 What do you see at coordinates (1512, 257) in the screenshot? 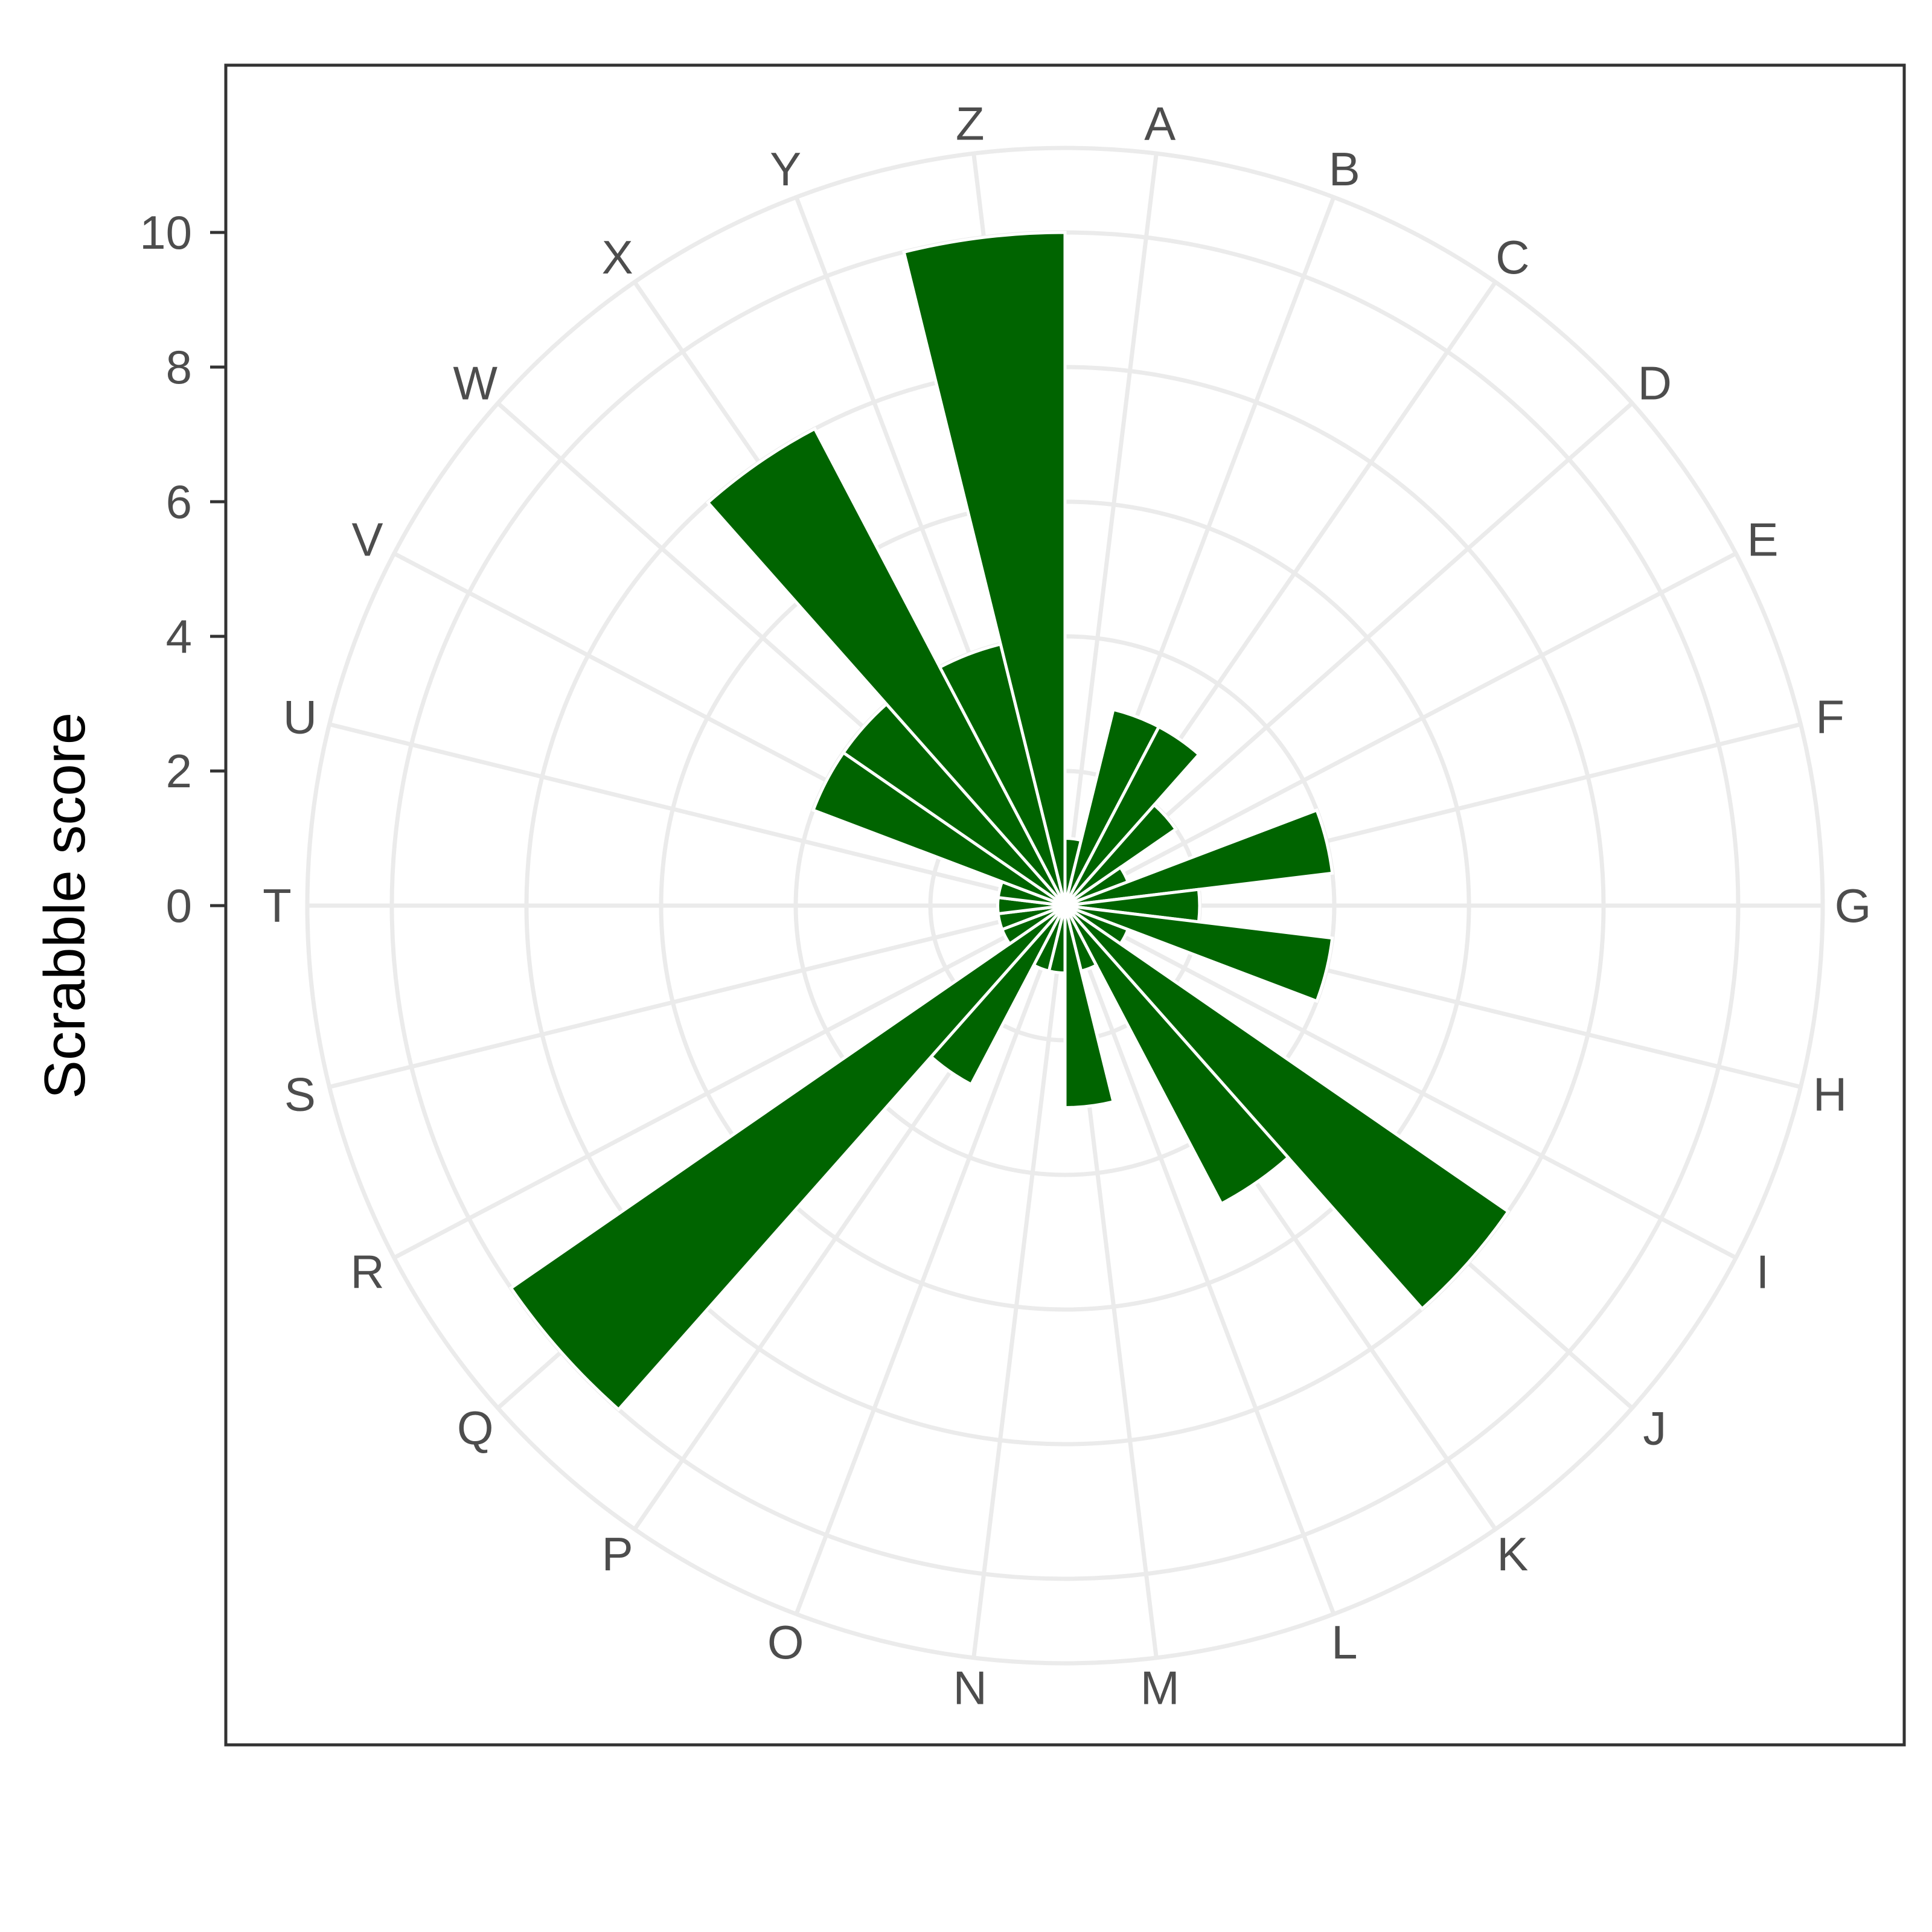
I see `category-label-c: C` at bounding box center [1512, 257].